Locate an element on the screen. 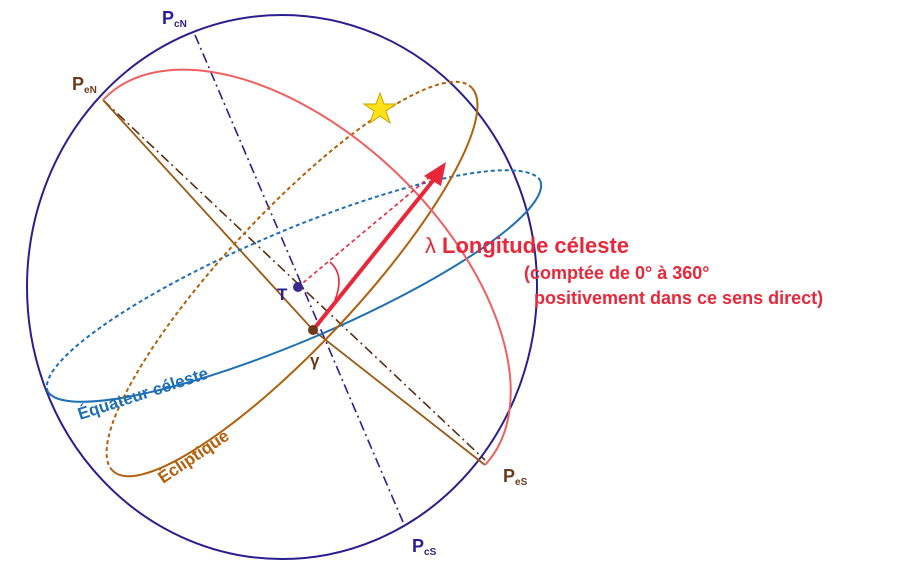 The width and height of the screenshot is (900, 564). longitude-name: Longitude céleste is located at coordinates (535, 245).